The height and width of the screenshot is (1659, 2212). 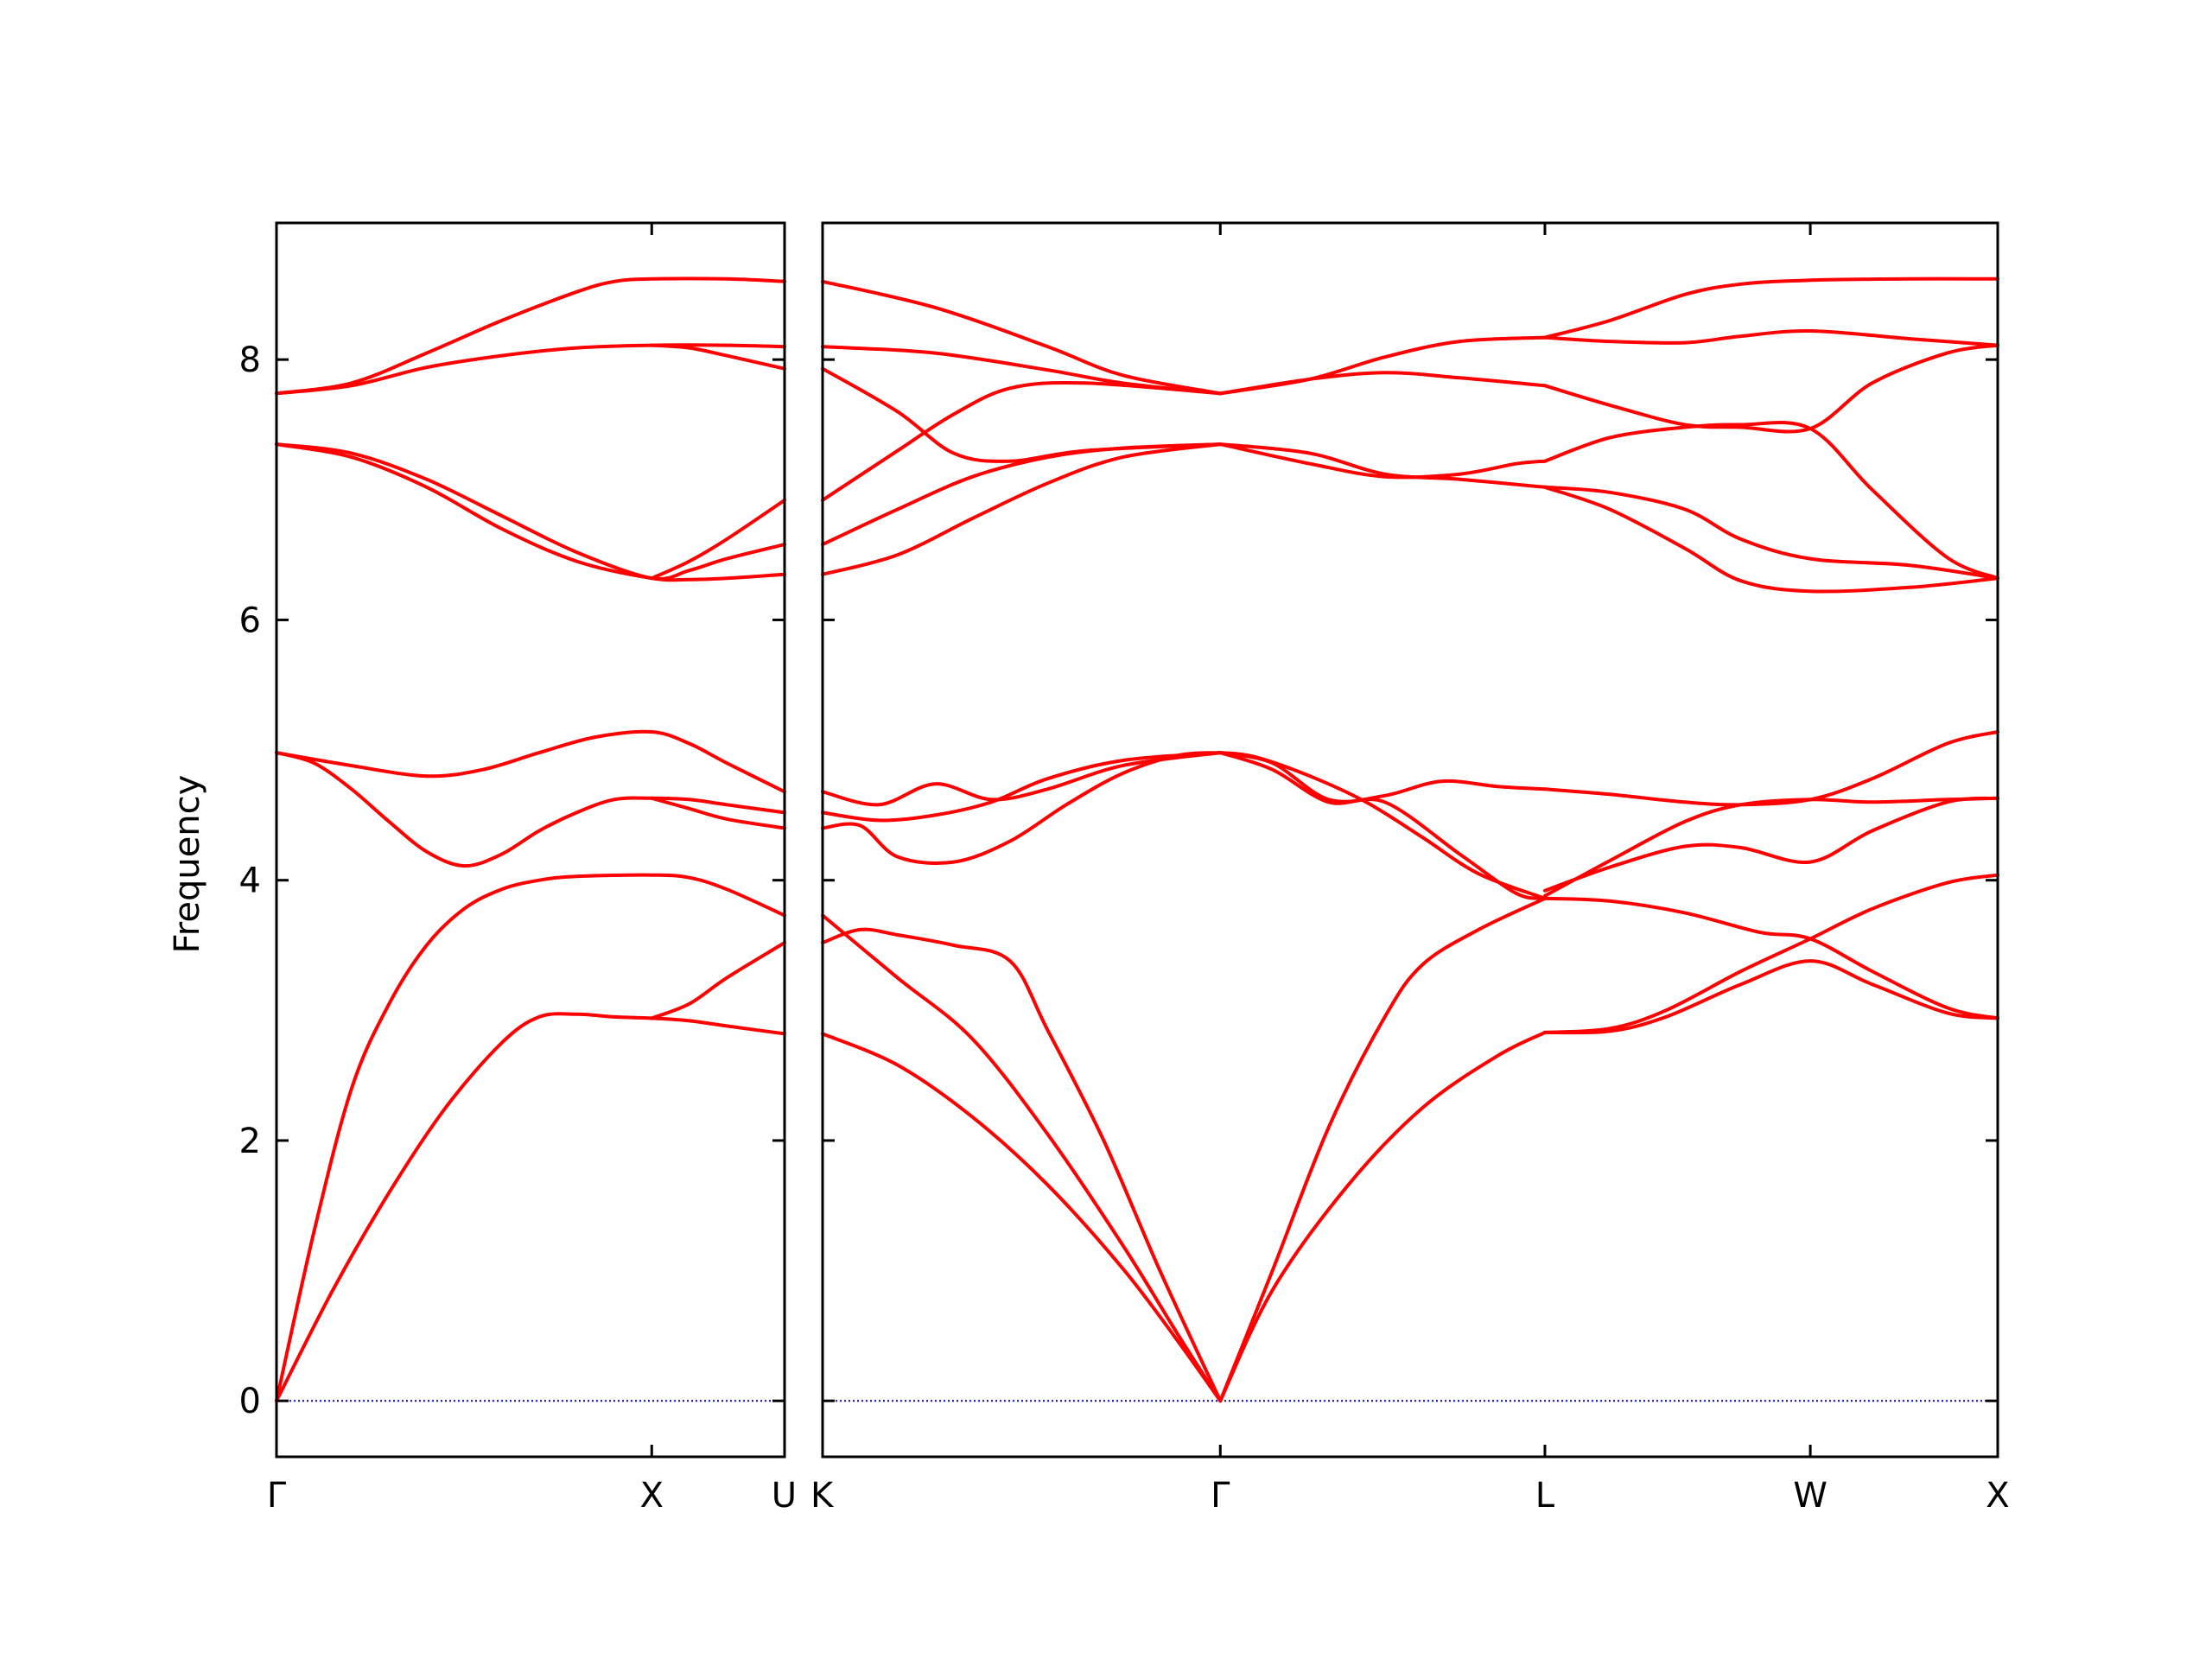 I want to click on y-axis-title: Frequency, so click(x=187, y=864).